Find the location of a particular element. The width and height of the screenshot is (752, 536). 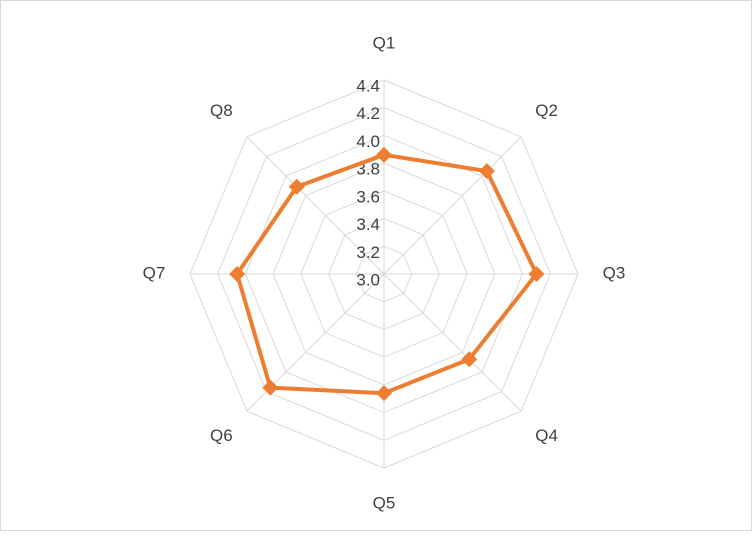

r-tick-label: 4.2 is located at coordinates (368, 113).